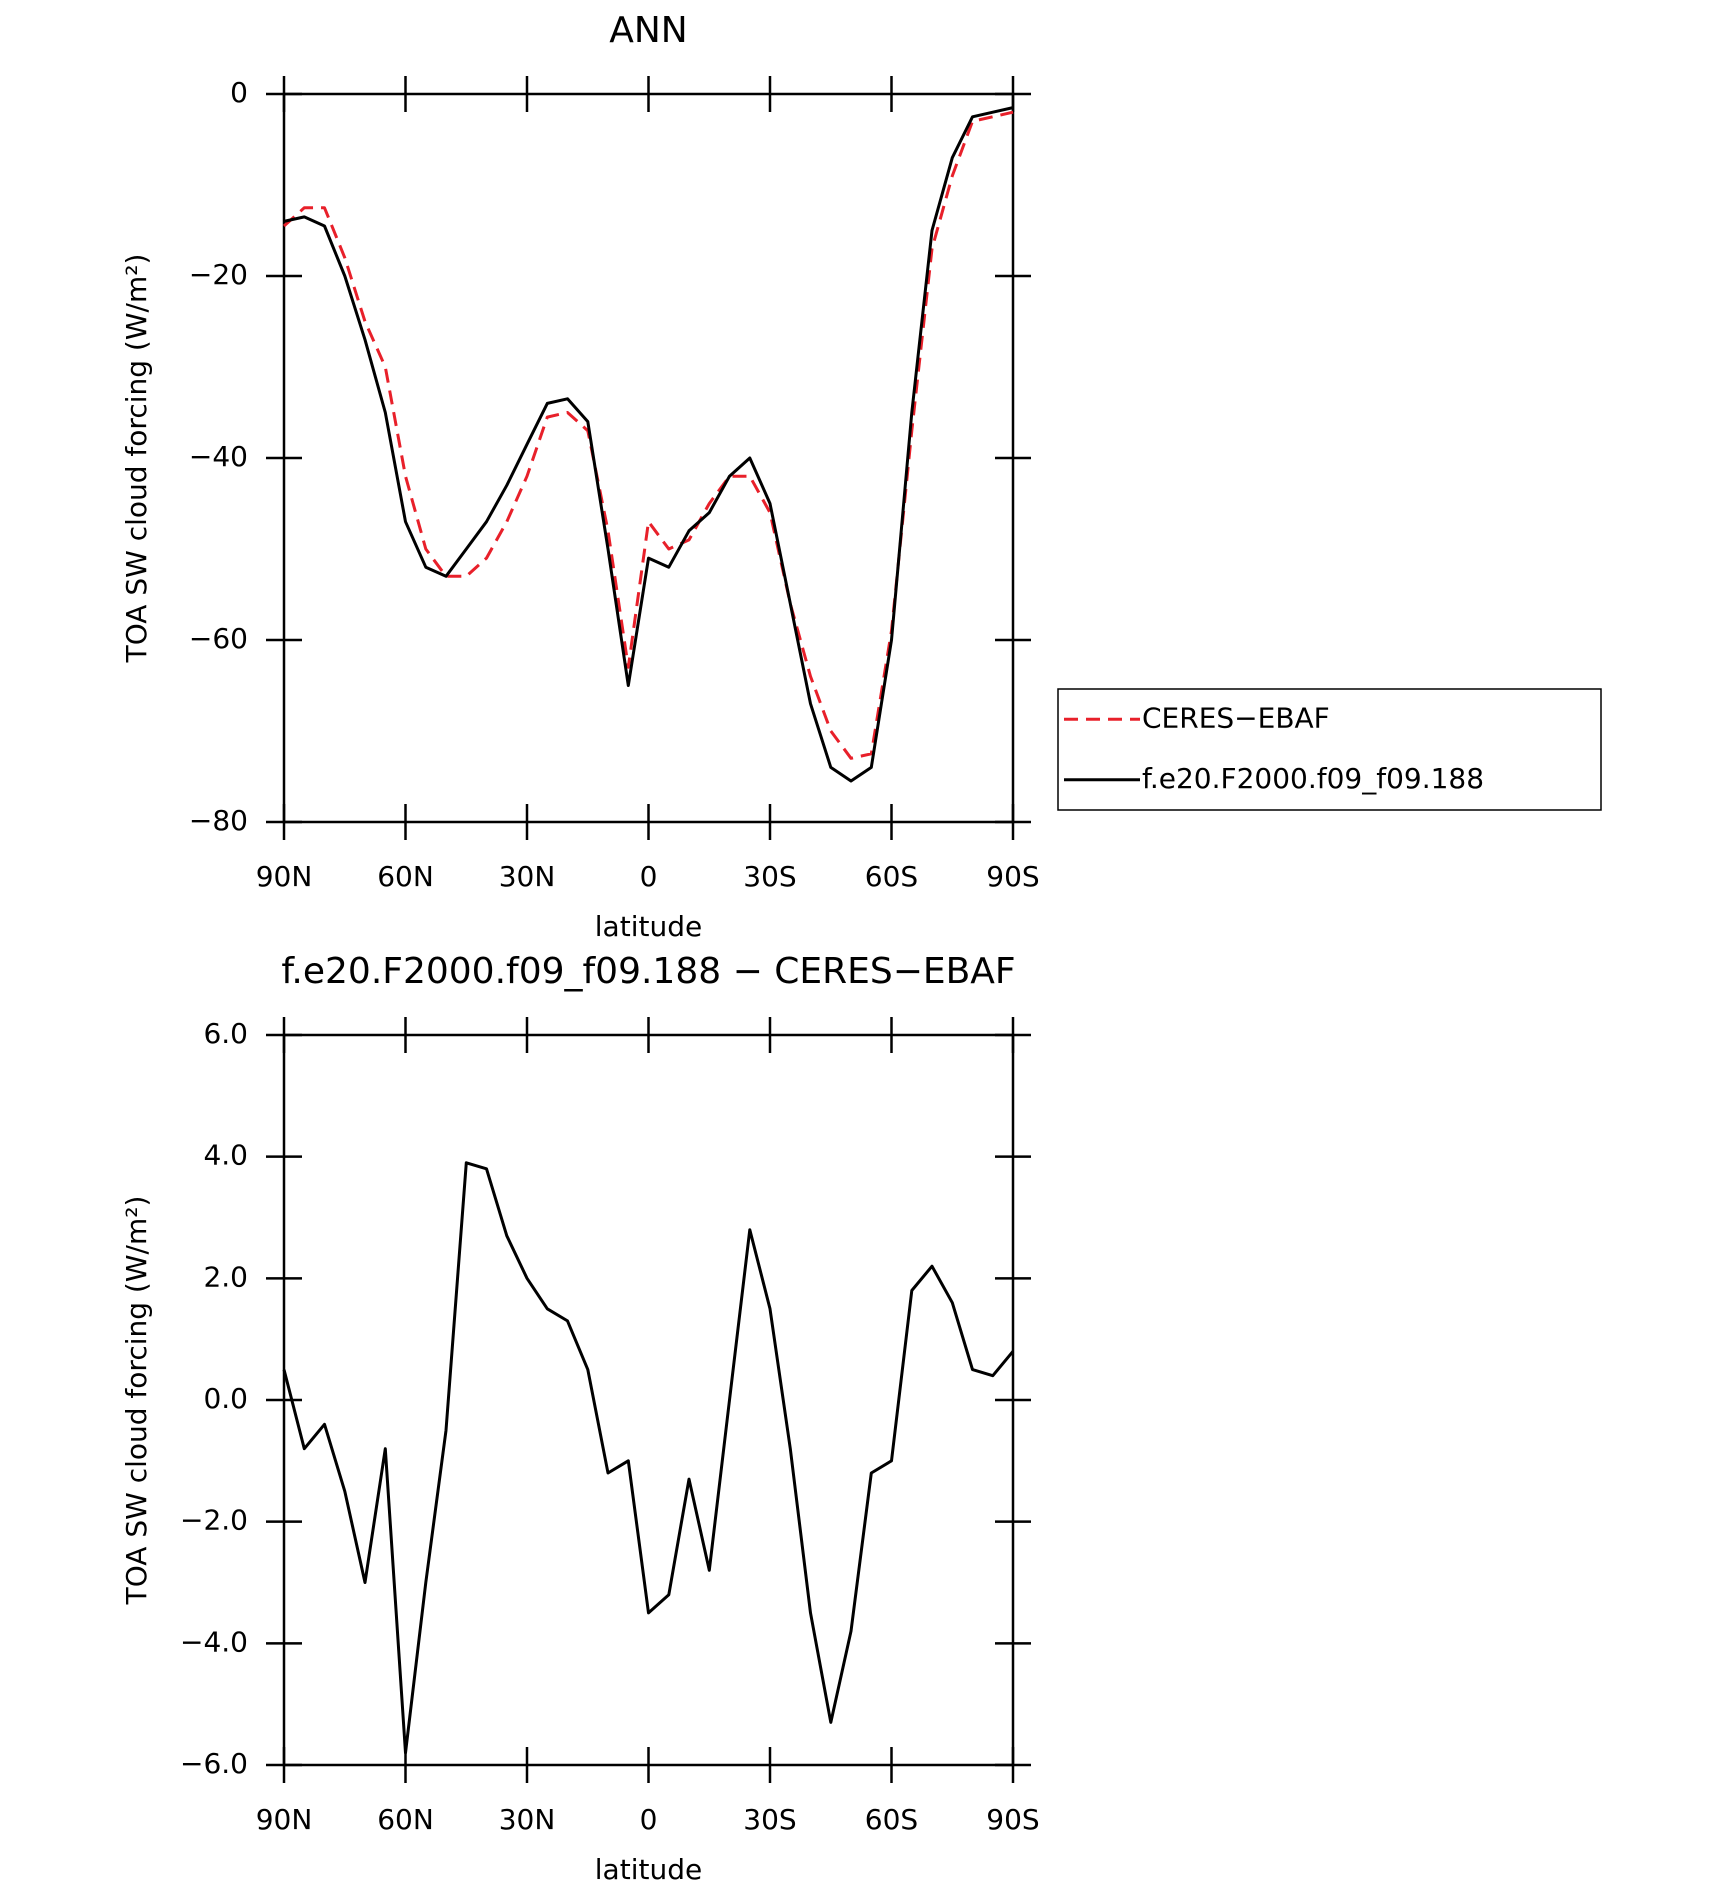  What do you see at coordinates (225, 1033) in the screenshot?
I see `y-tick-label: 6.0` at bounding box center [225, 1033].